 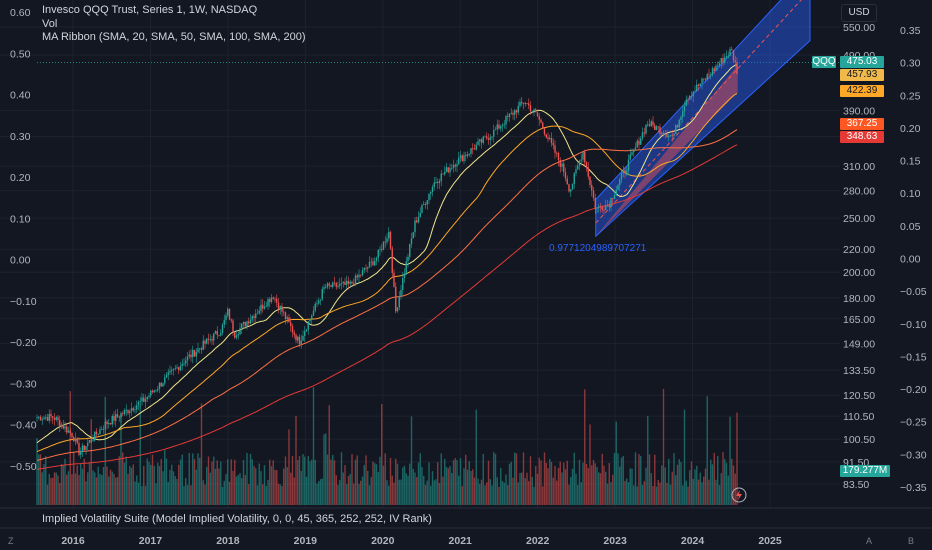 I want to click on settings-icon: B, so click(x=911, y=541).